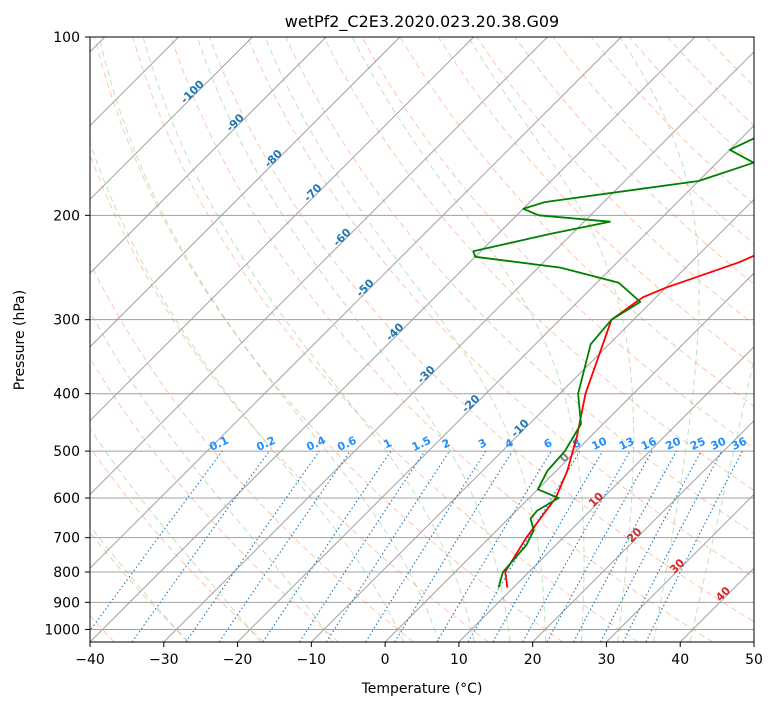 This screenshot has width=775, height=708. I want to click on x-axis-label: Temperature (°C), so click(422, 689).